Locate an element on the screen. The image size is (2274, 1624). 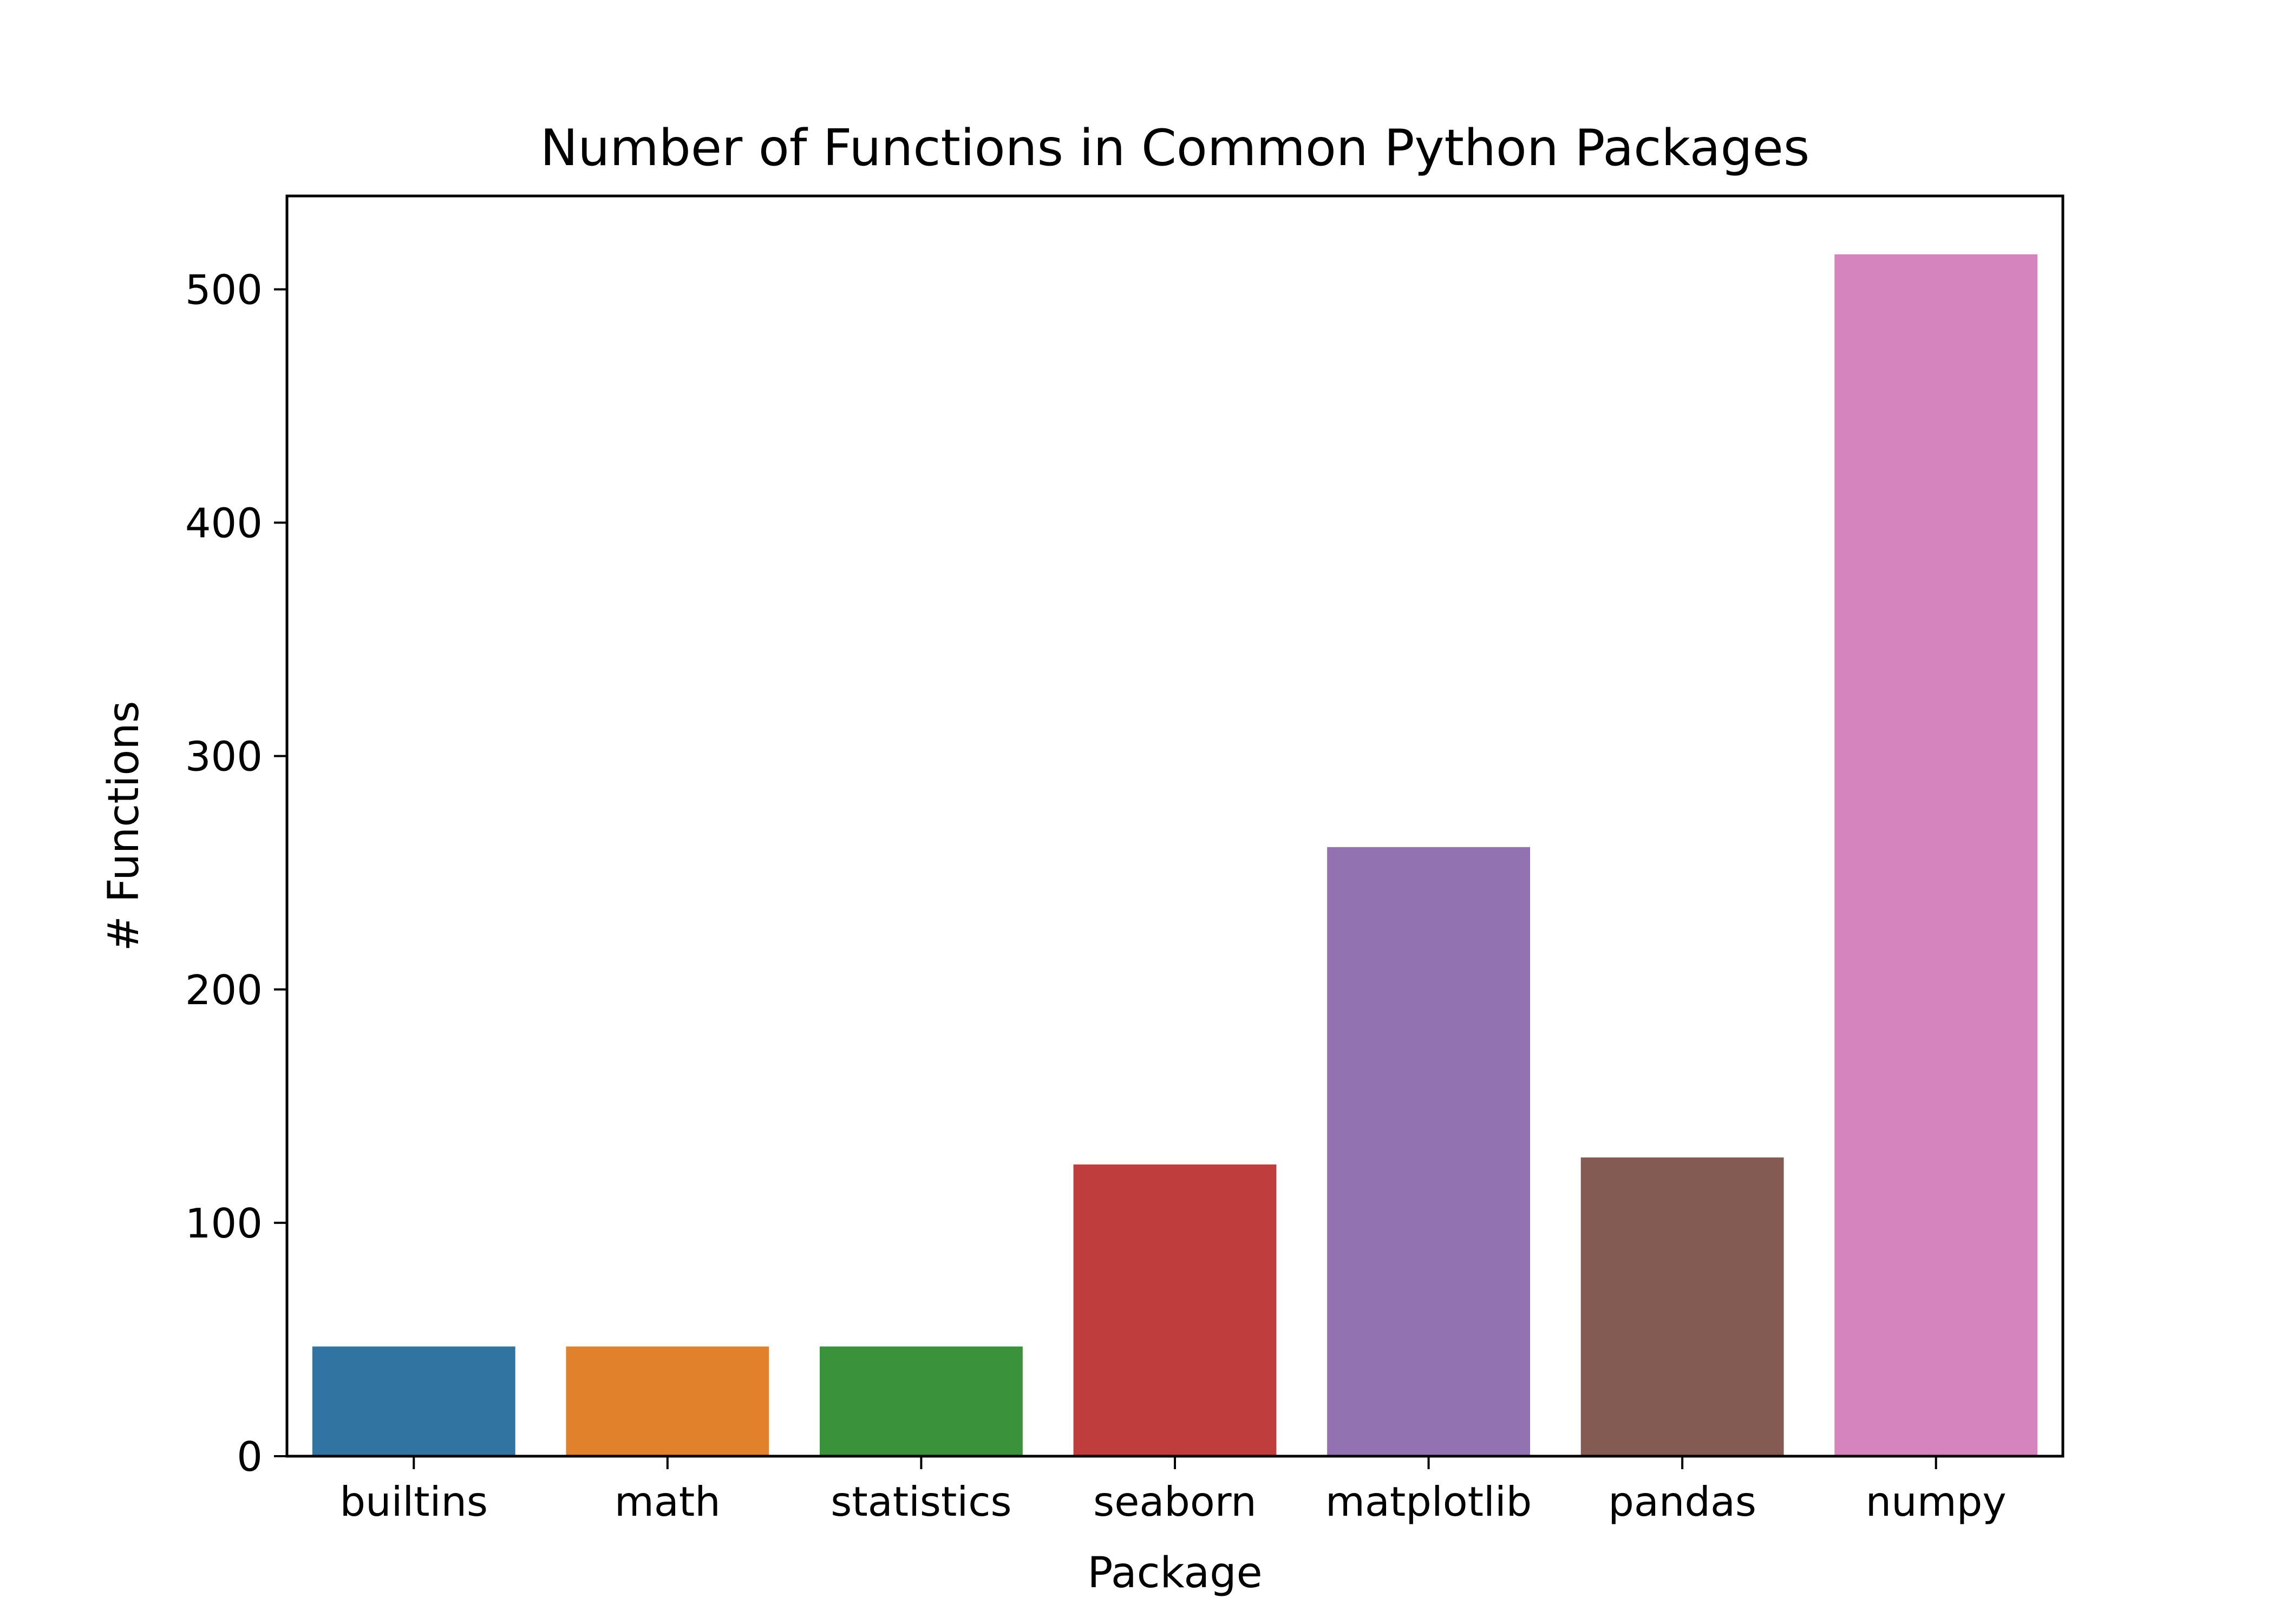
x-tick-label: seaborn is located at coordinates (1175, 1501).